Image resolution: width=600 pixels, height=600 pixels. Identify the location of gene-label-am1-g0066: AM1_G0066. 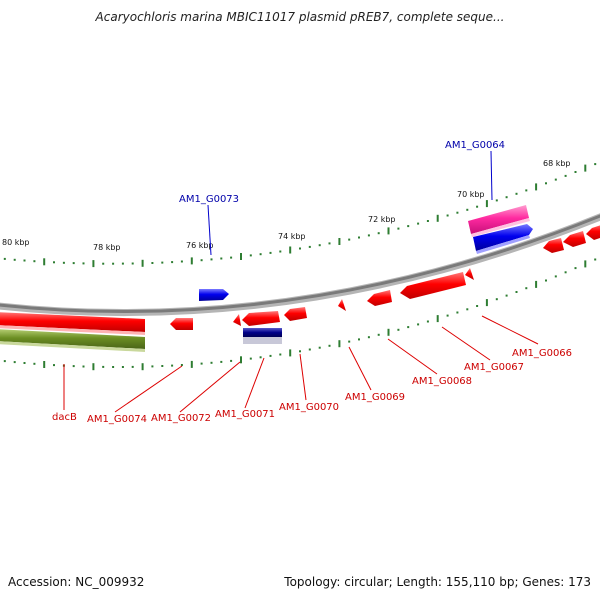
(542, 353).